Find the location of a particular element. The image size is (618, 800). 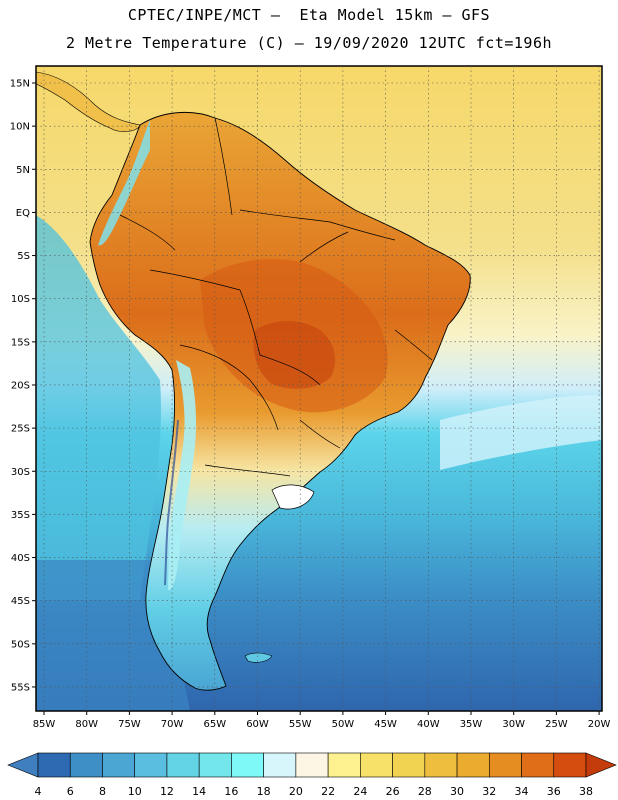

lon-tick-label: 80W is located at coordinates (86, 724).